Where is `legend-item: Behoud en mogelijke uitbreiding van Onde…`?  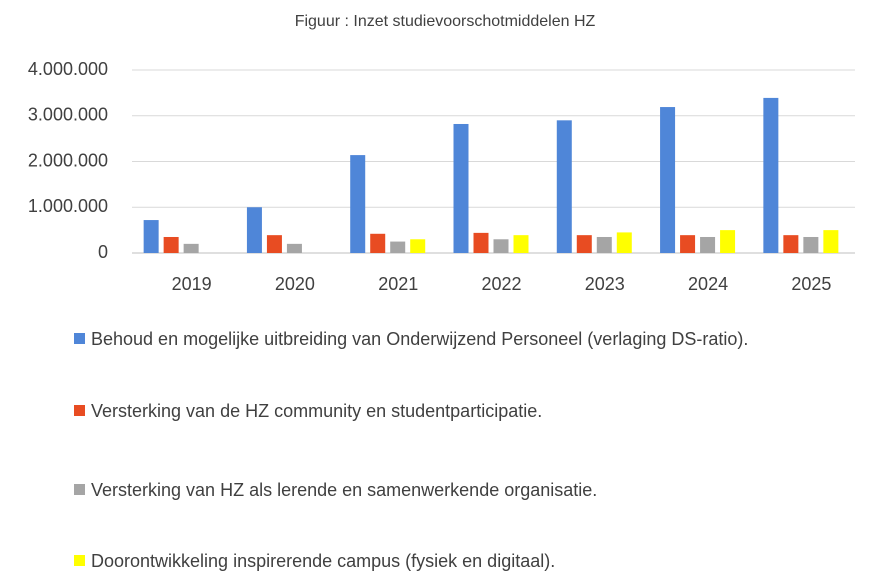 legend-item: Behoud en mogelijke uitbreiding van Onde… is located at coordinates (456, 339).